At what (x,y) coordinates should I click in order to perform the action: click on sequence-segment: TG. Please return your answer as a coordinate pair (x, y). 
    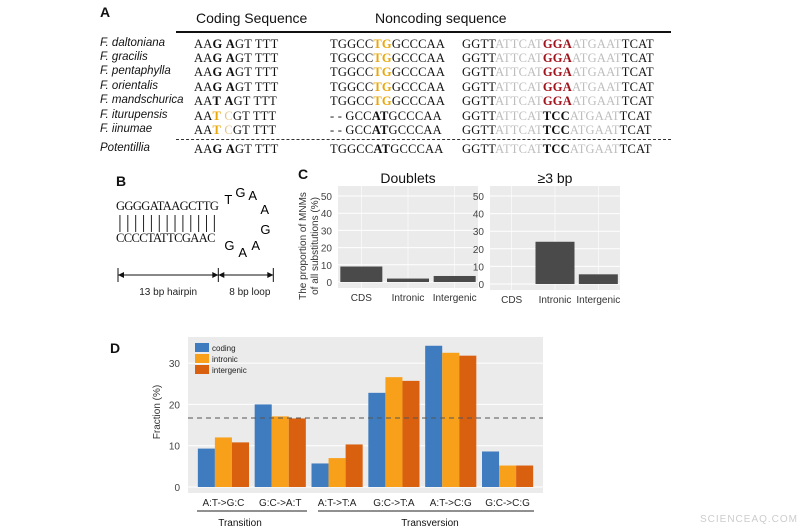
    Looking at the image, I should click on (382, 101).